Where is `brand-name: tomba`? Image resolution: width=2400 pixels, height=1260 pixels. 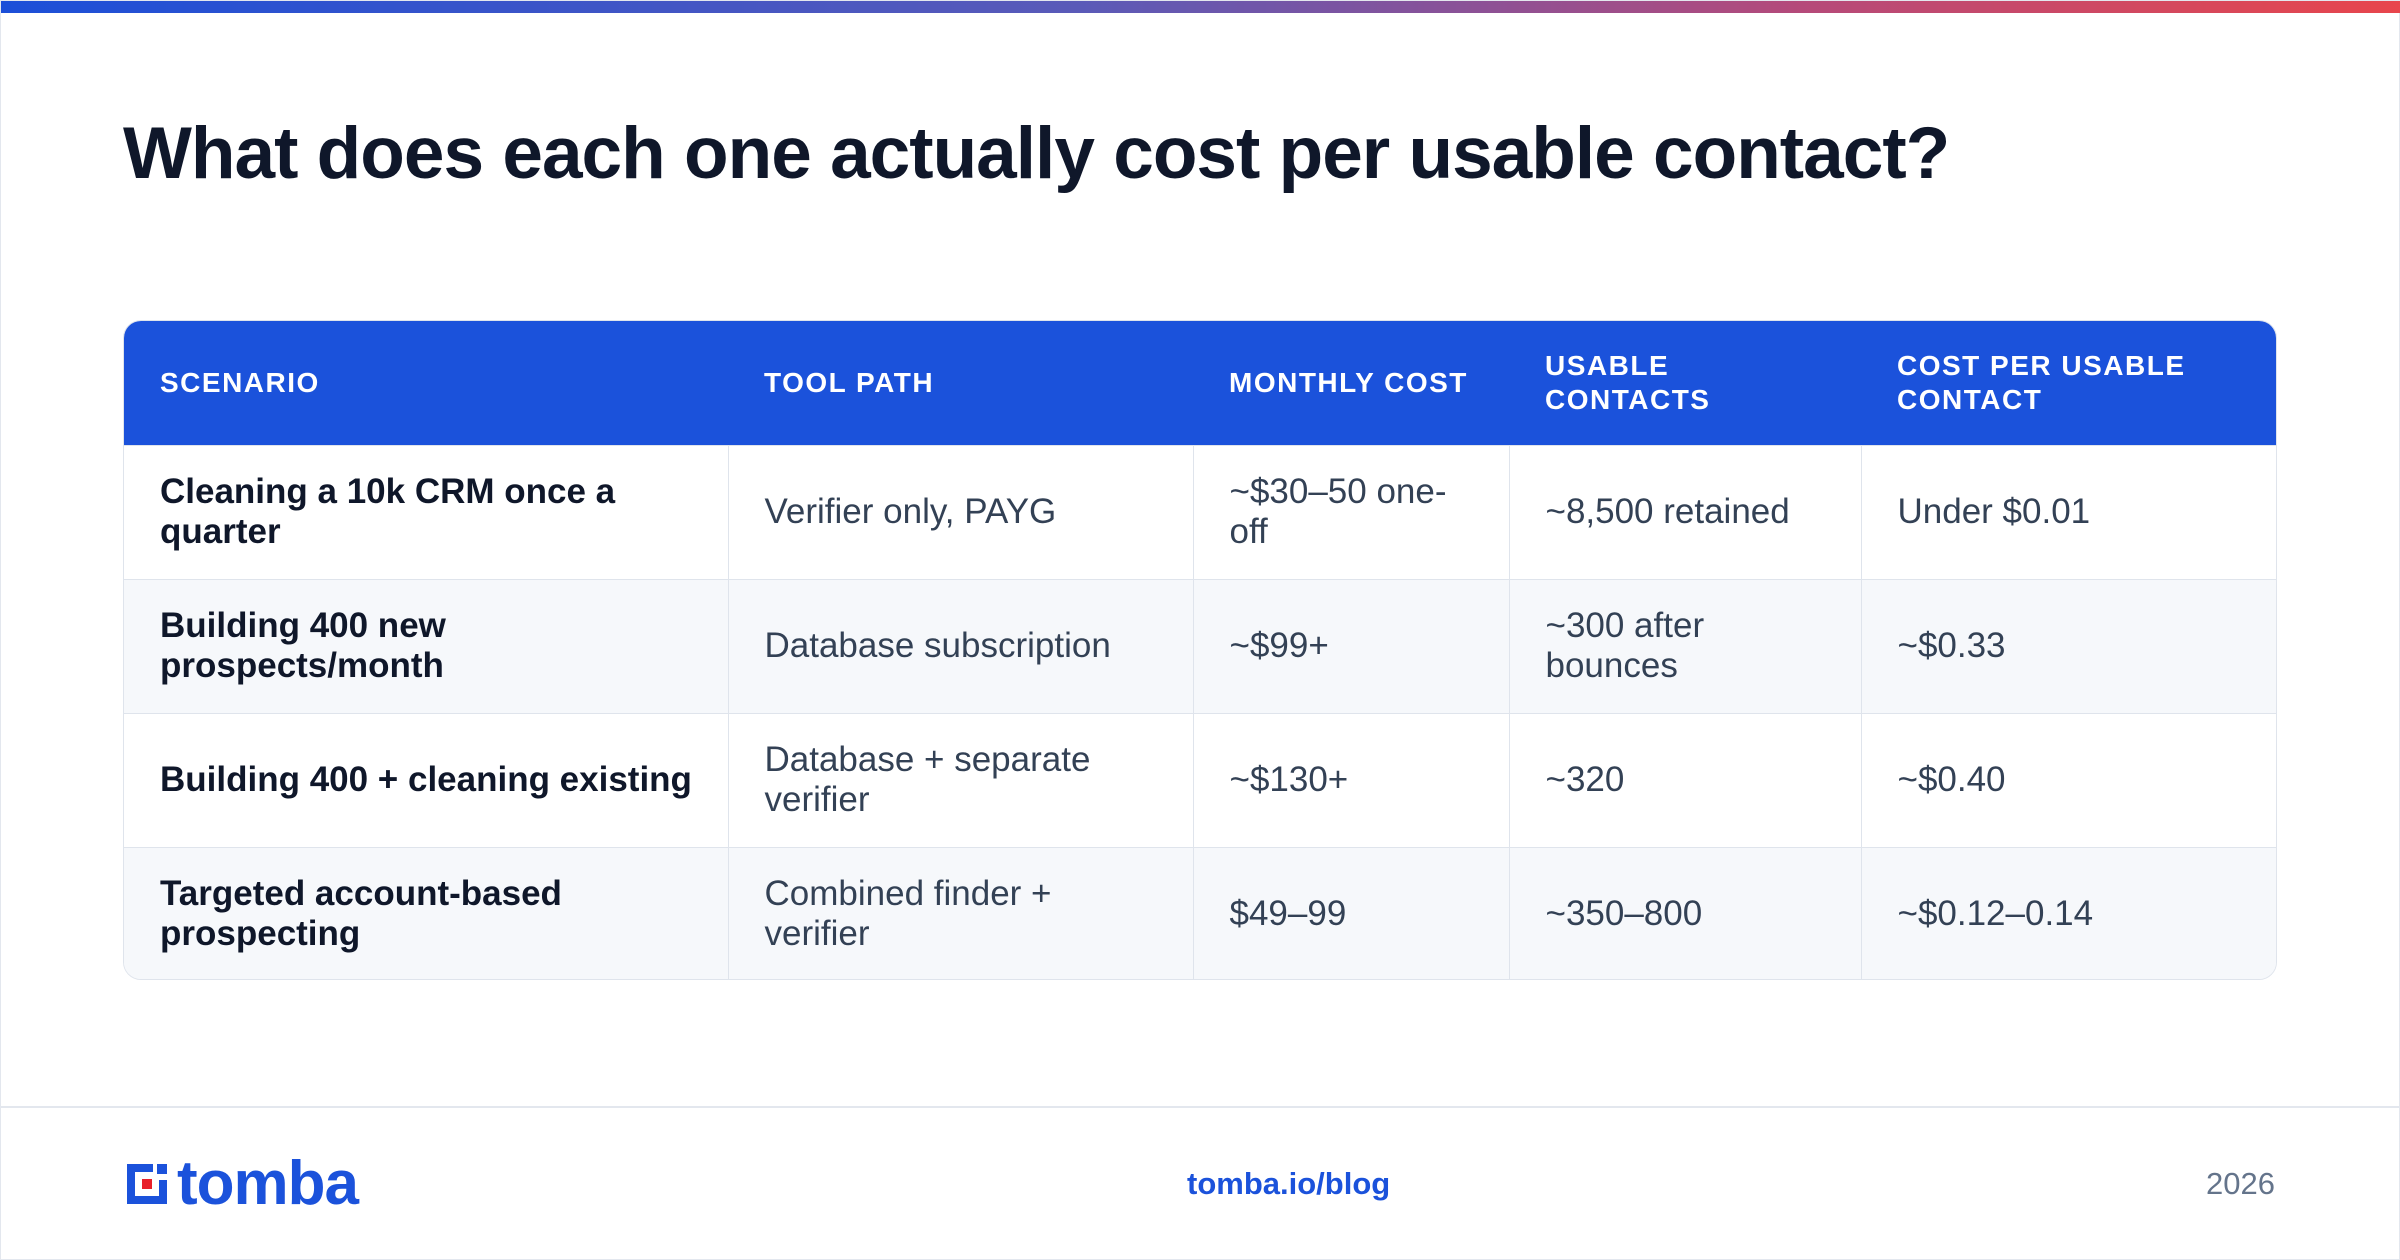 brand-name: tomba is located at coordinates (268, 1183).